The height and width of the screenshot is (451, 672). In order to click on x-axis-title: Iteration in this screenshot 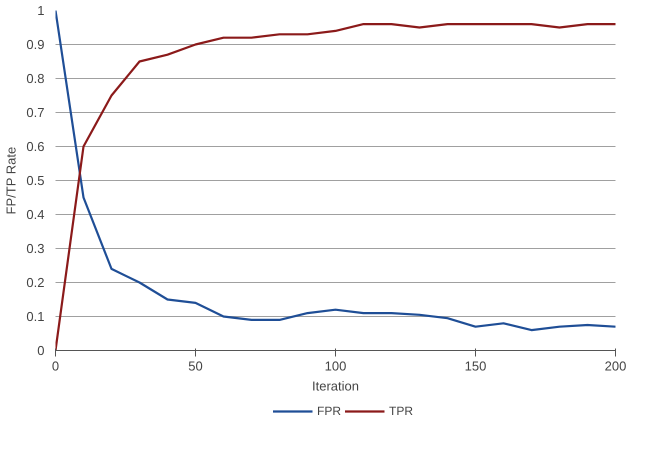, I will do `click(335, 386)`.